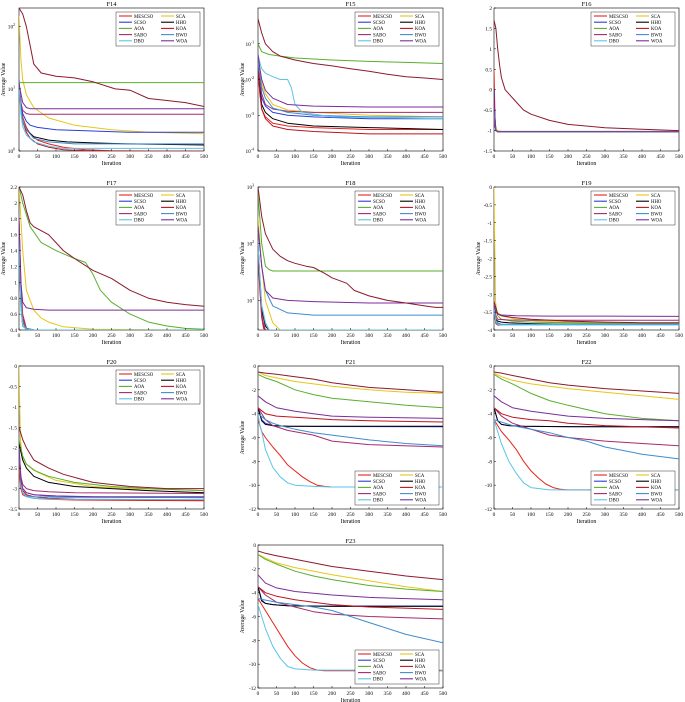  I want to click on y-tick-label: 2, so click(15, 204).